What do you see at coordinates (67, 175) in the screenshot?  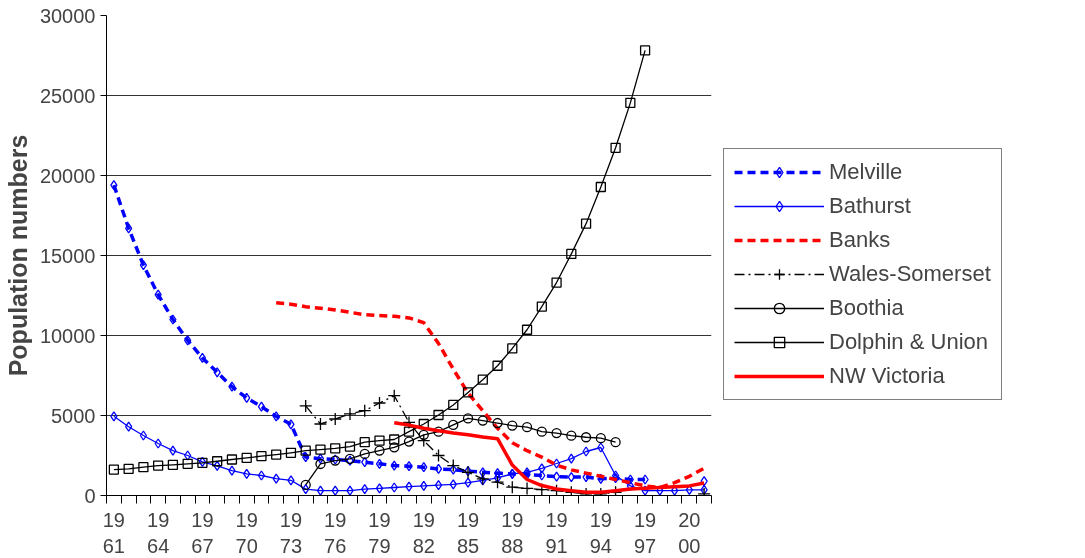 I see `y-tick-label: 20000` at bounding box center [67, 175].